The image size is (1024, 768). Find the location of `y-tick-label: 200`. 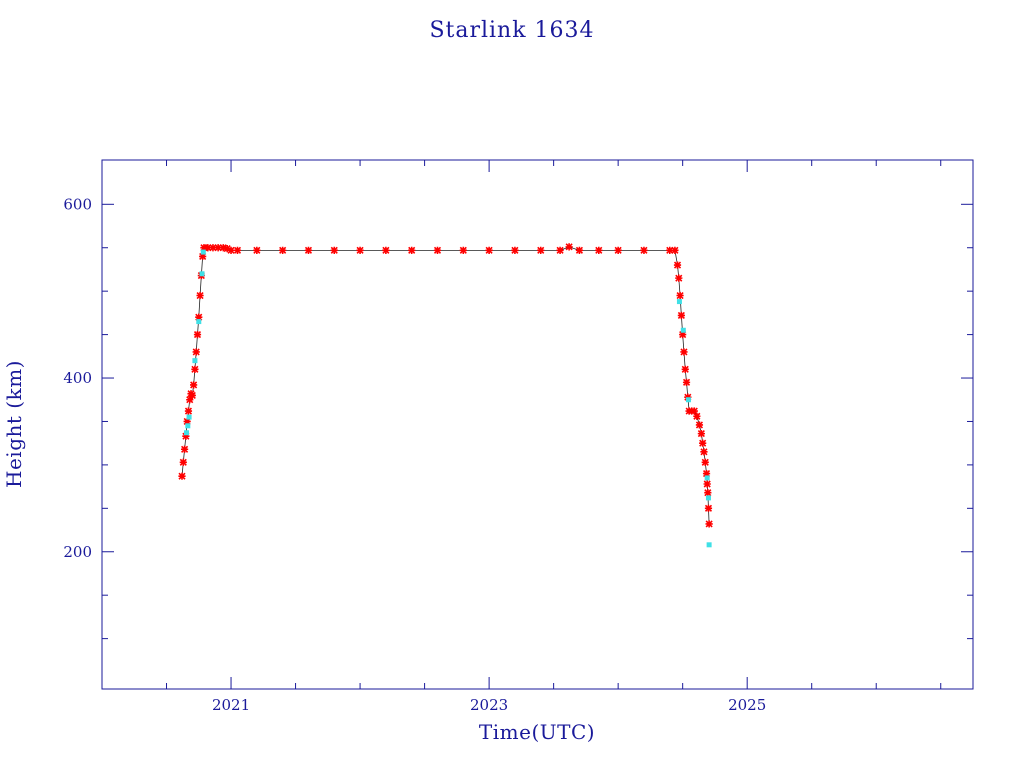

y-tick-label: 200 is located at coordinates (77, 552).